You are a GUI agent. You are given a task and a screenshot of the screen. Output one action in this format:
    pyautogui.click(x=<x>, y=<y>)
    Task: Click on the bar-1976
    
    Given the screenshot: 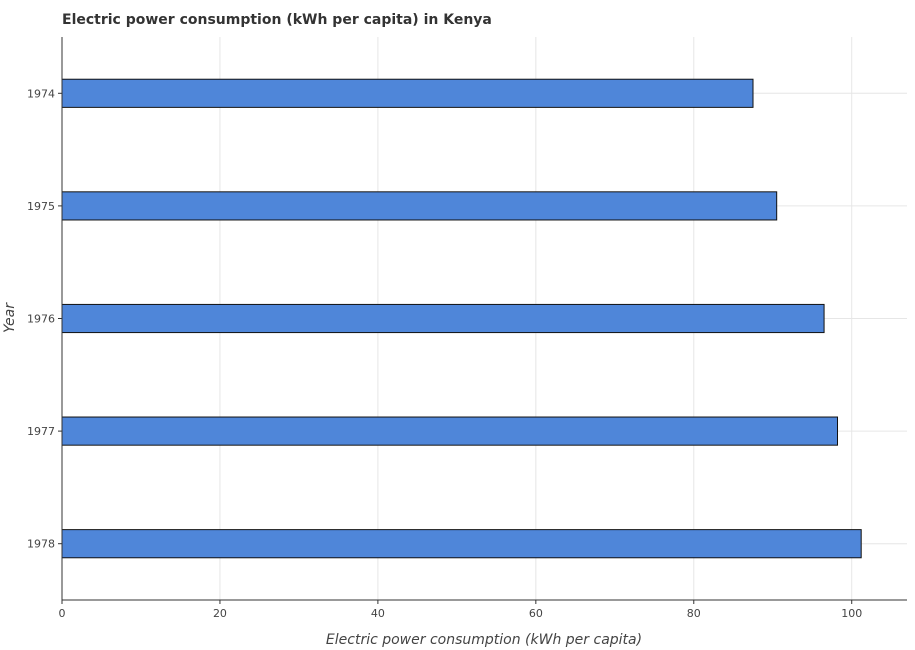 What is the action you would take?
    pyautogui.click(x=443, y=318)
    